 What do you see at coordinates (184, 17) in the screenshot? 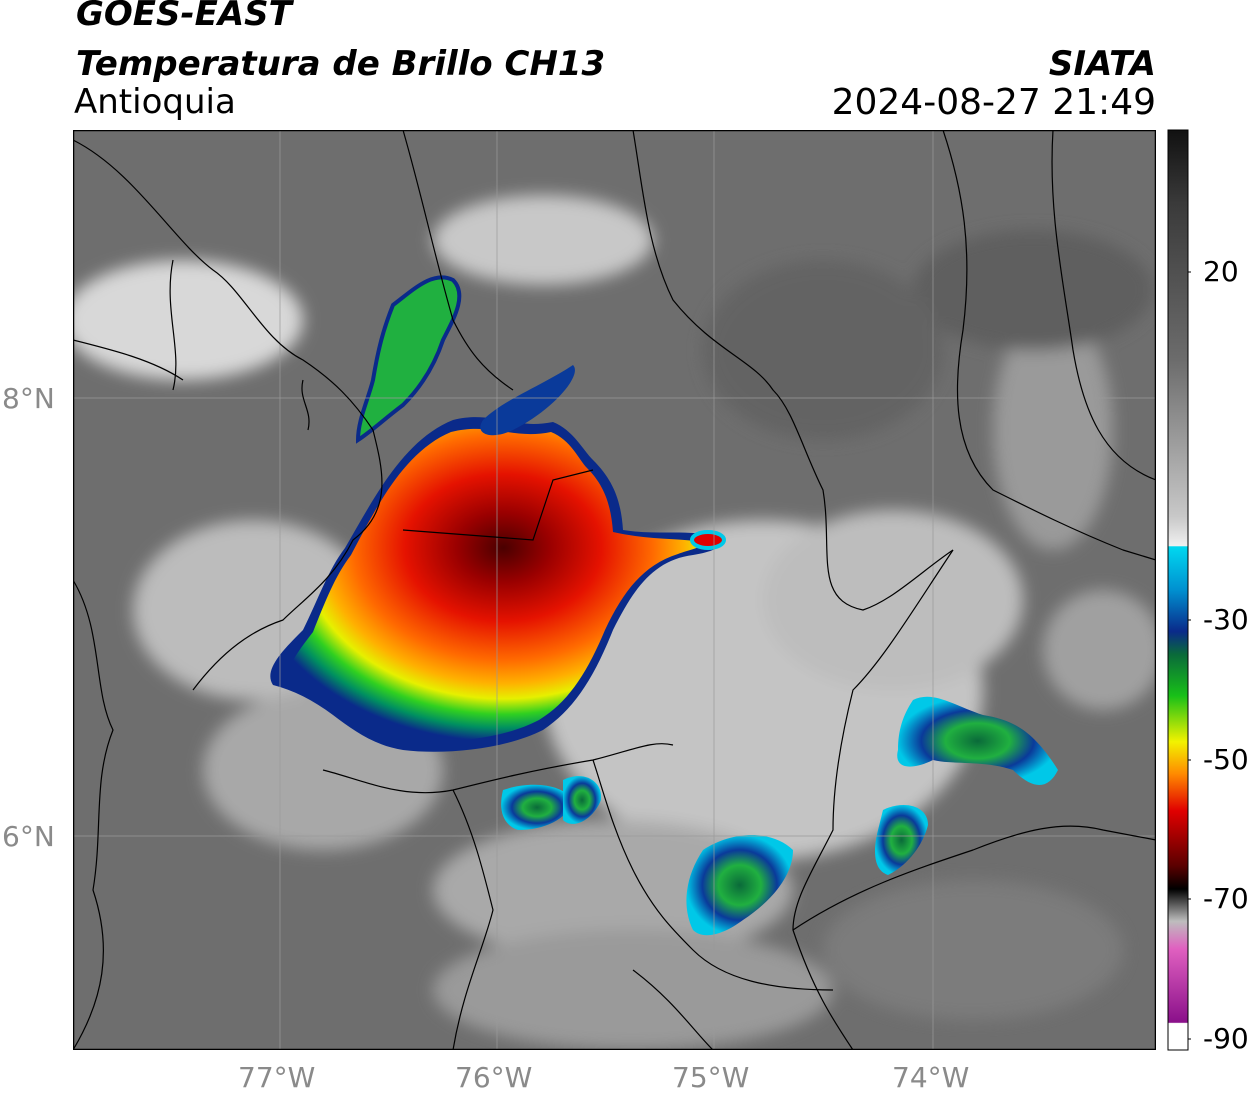
I see `satellite-title: GOES-EAST` at bounding box center [184, 17].